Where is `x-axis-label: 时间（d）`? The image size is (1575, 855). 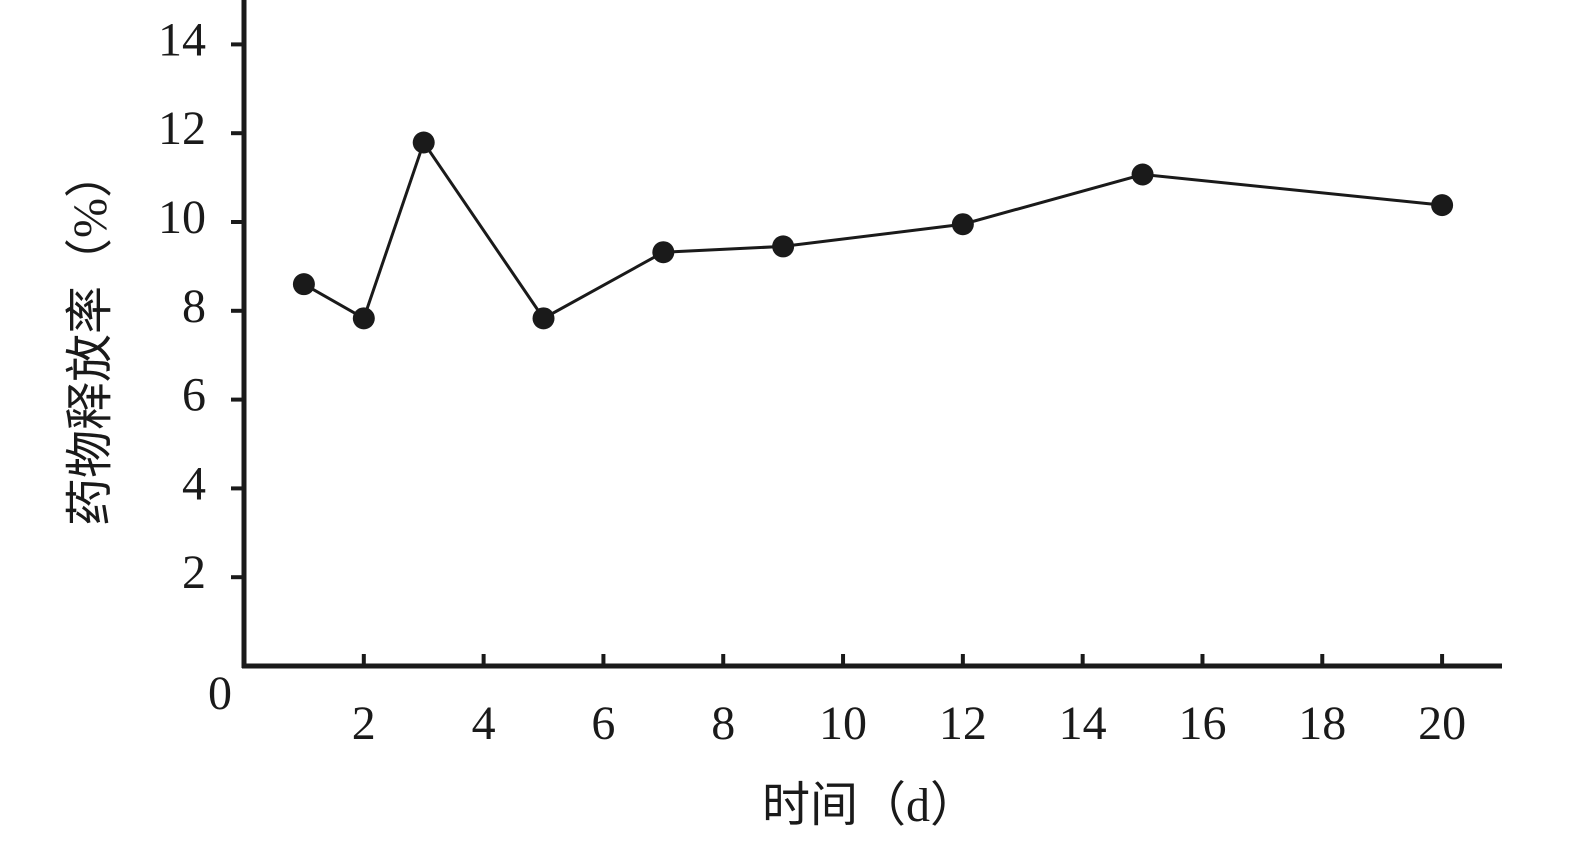
x-axis-label: 时间（d） is located at coordinates (870, 805).